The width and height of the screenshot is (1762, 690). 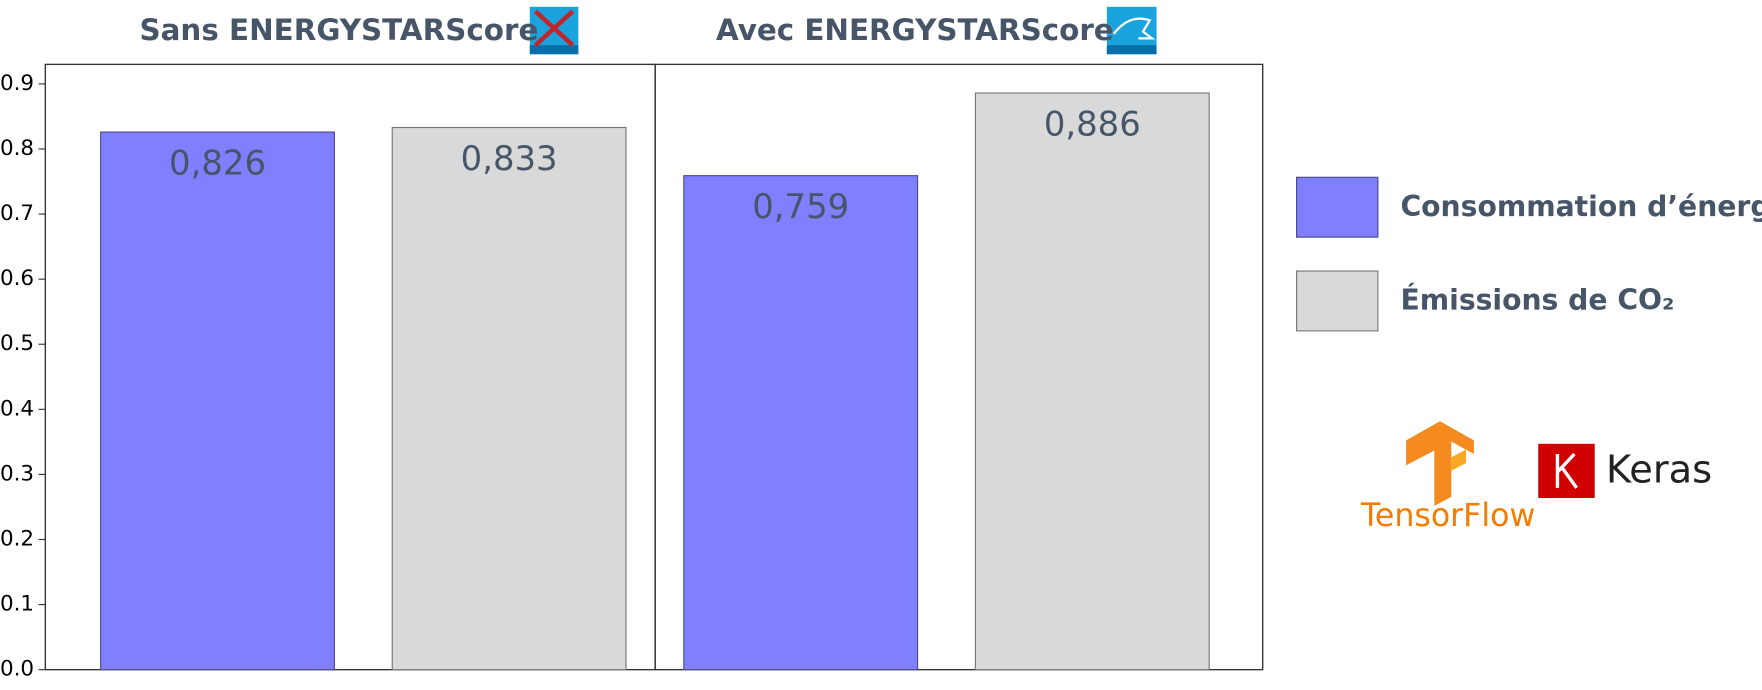 What do you see at coordinates (1440, 463) in the screenshot?
I see `tensorflow-icon` at bounding box center [1440, 463].